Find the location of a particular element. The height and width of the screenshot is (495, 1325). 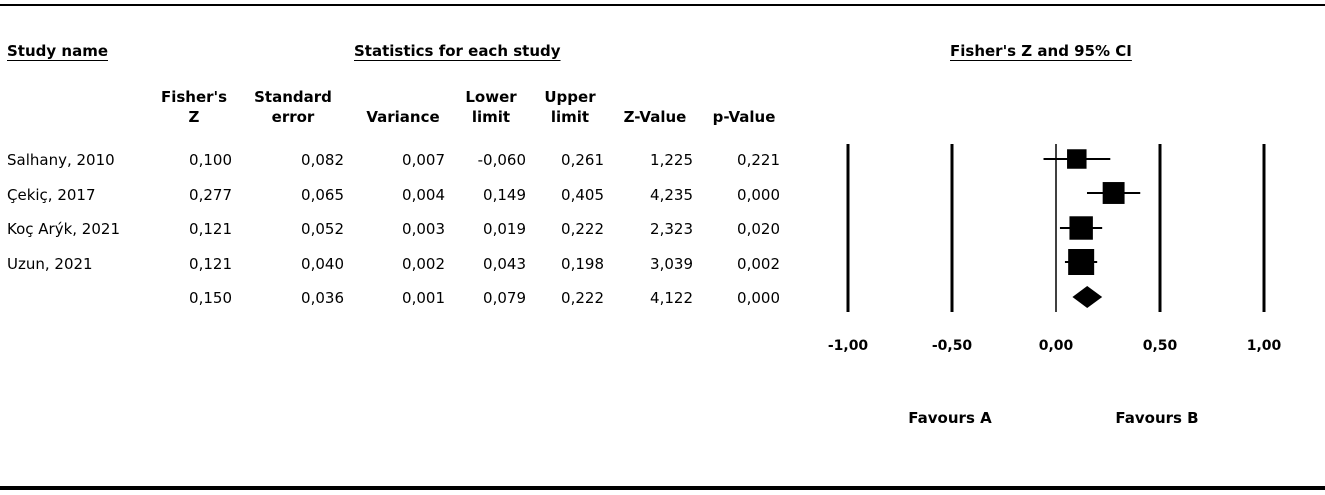

column-header-line2: Variance is located at coordinates (403, 117).